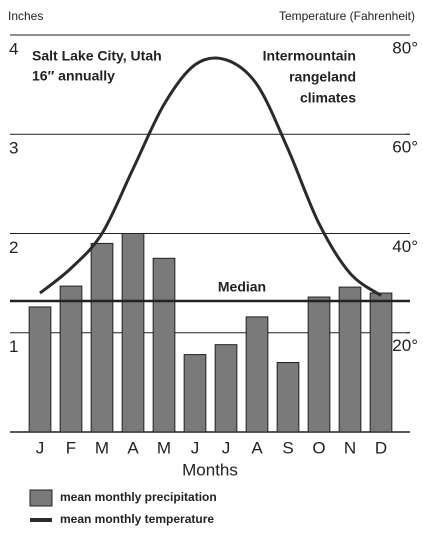 This screenshot has width=423, height=541. I want to click on y-axis-label: Inches, so click(25, 16).